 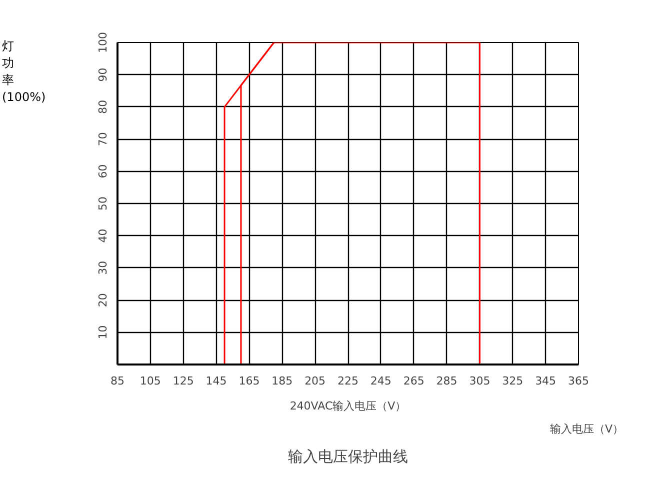 What do you see at coordinates (282, 381) in the screenshot?
I see `x-tick-label: 185` at bounding box center [282, 381].